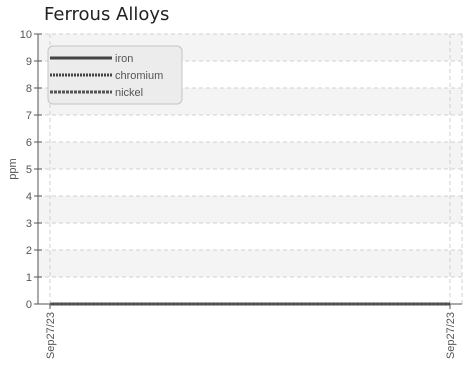 This screenshot has width=474, height=372. What do you see at coordinates (29, 197) in the screenshot?
I see `y-tick-label: 4` at bounding box center [29, 197].